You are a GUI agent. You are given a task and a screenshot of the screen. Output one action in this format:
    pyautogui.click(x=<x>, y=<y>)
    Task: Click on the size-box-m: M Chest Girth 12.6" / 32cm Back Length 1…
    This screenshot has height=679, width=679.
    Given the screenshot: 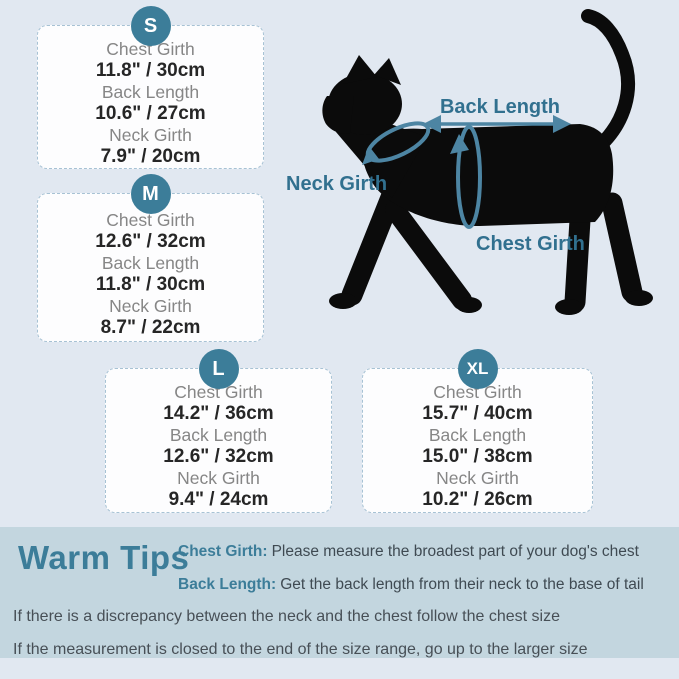 What is the action you would take?
    pyautogui.click(x=150, y=258)
    